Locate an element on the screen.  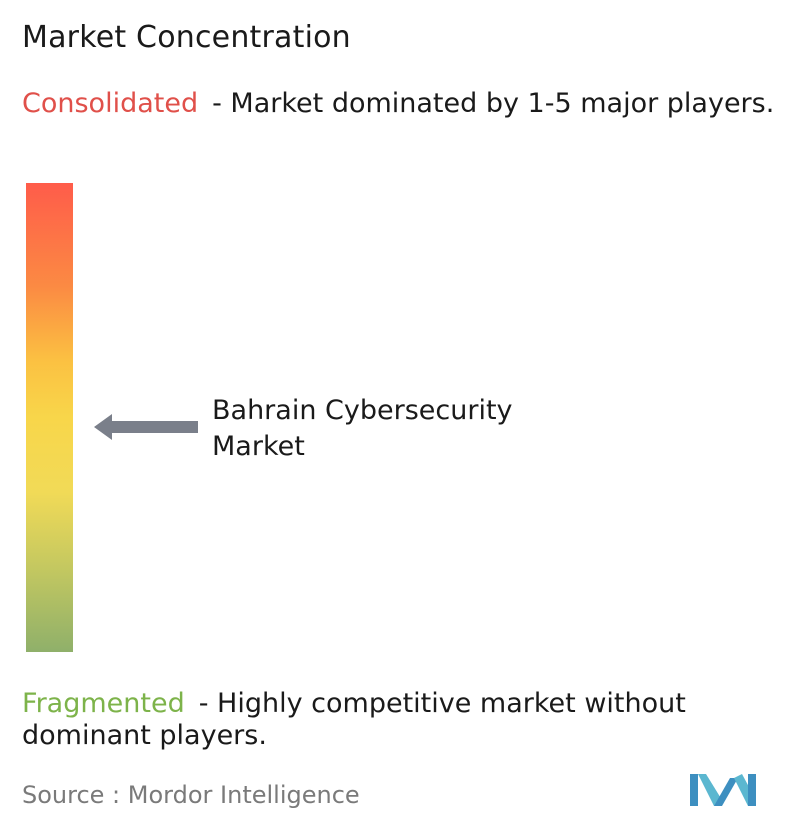
market-name-line2: Market is located at coordinates (258, 446).